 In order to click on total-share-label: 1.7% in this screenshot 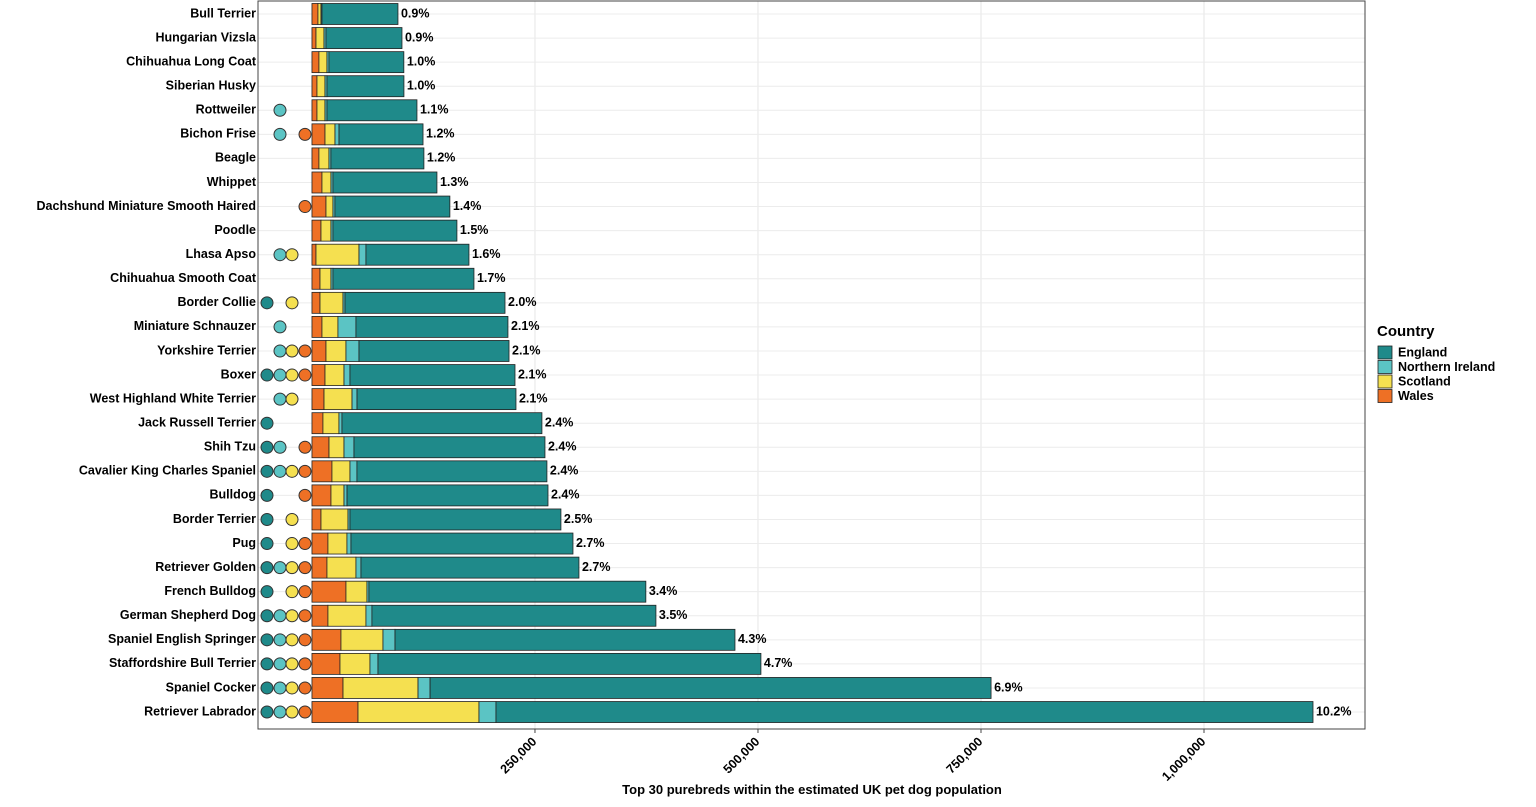, I will do `click(491, 278)`.